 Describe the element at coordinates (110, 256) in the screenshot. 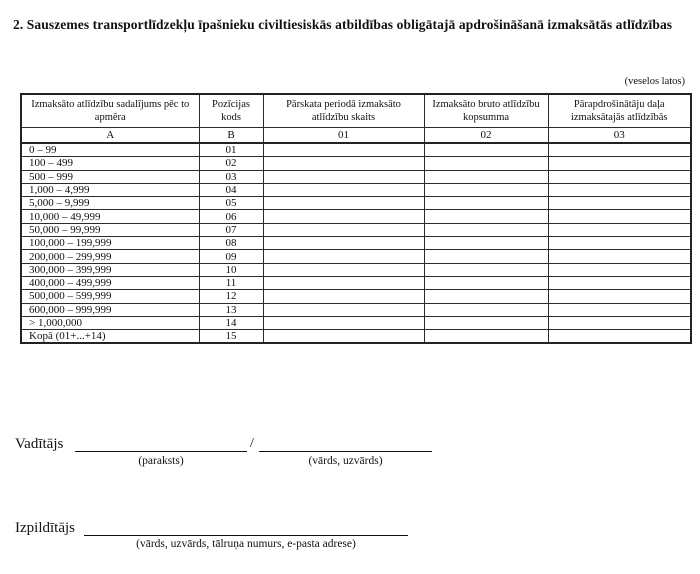

I see `amount-range-cell: 200,000 – 299,999` at that location.